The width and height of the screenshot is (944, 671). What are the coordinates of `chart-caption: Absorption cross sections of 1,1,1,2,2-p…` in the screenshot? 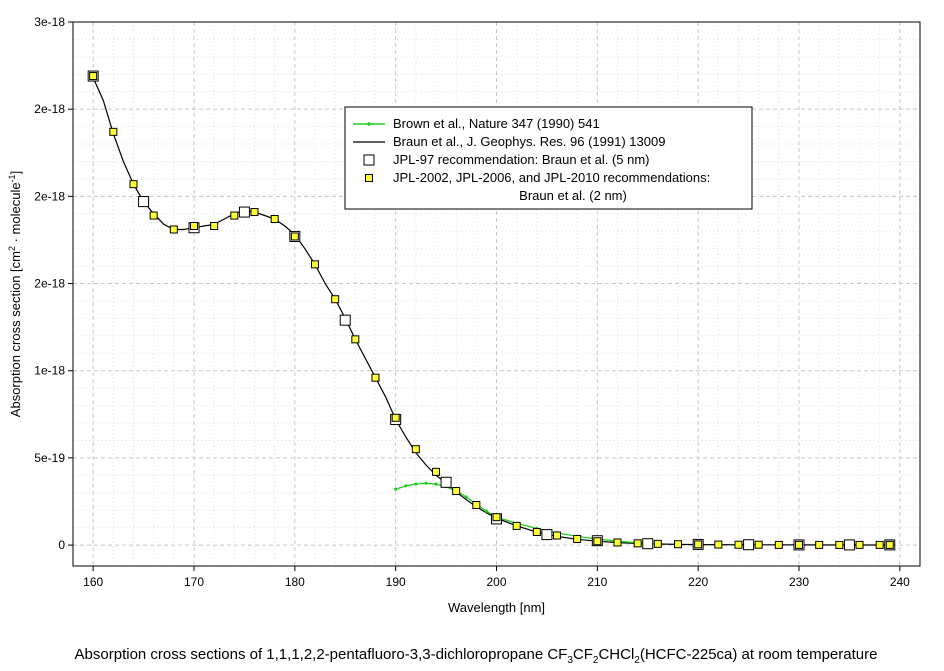 It's located at (476, 656).